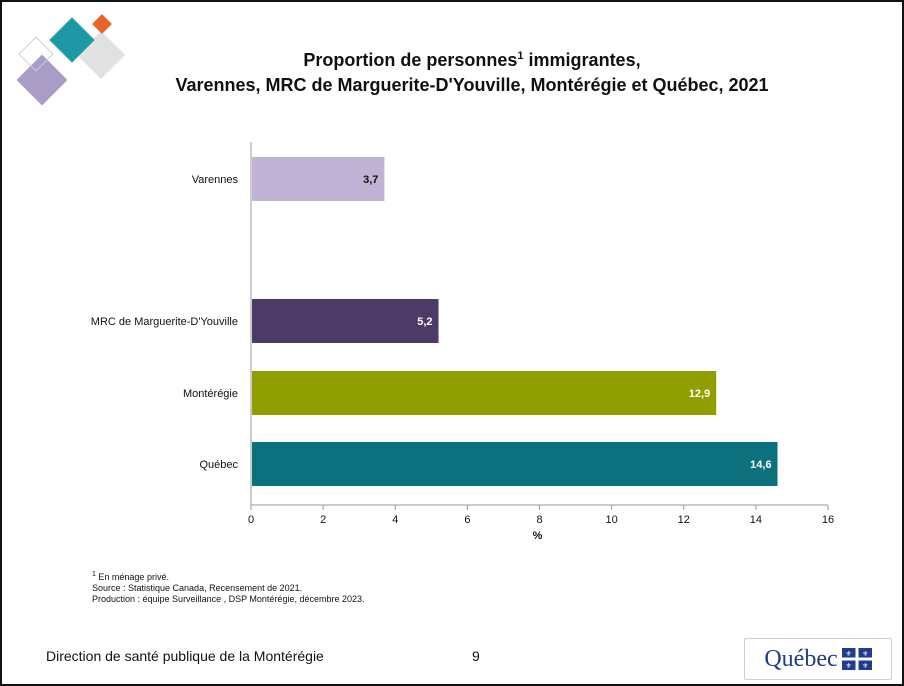 The width and height of the screenshot is (904, 686). I want to click on title-line-1: Proportion de personnes1 immigrantes,, so click(472, 60).